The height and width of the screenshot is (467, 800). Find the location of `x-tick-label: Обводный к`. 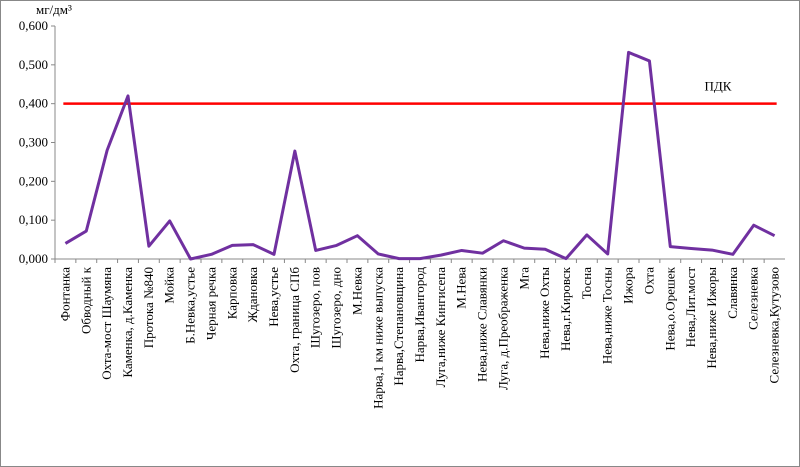

x-tick-label: Обводный к is located at coordinates (85, 300).